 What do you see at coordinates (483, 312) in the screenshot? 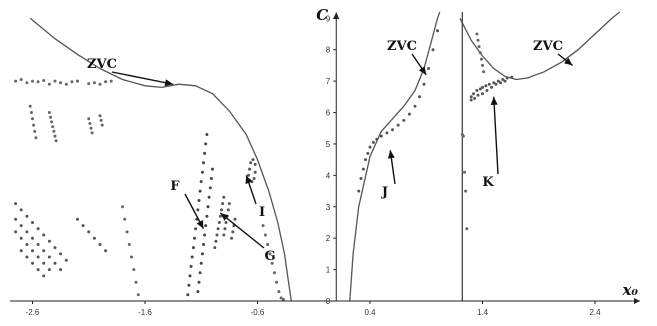
I see `x-tick-label: 1.4` at bounding box center [483, 312].